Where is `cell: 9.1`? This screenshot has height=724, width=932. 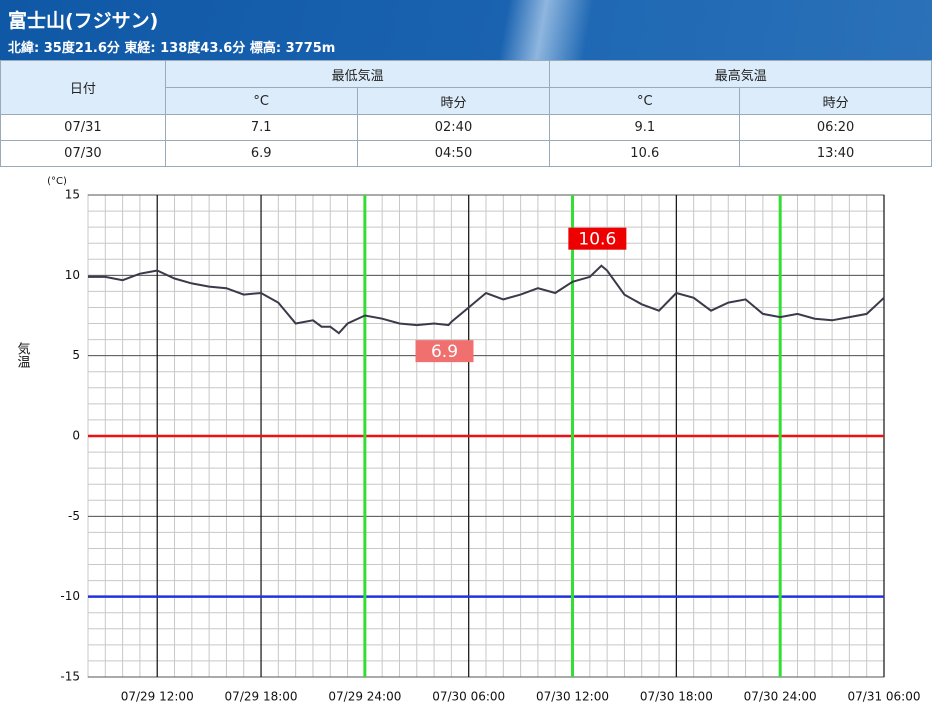 cell: 9.1 is located at coordinates (645, 127).